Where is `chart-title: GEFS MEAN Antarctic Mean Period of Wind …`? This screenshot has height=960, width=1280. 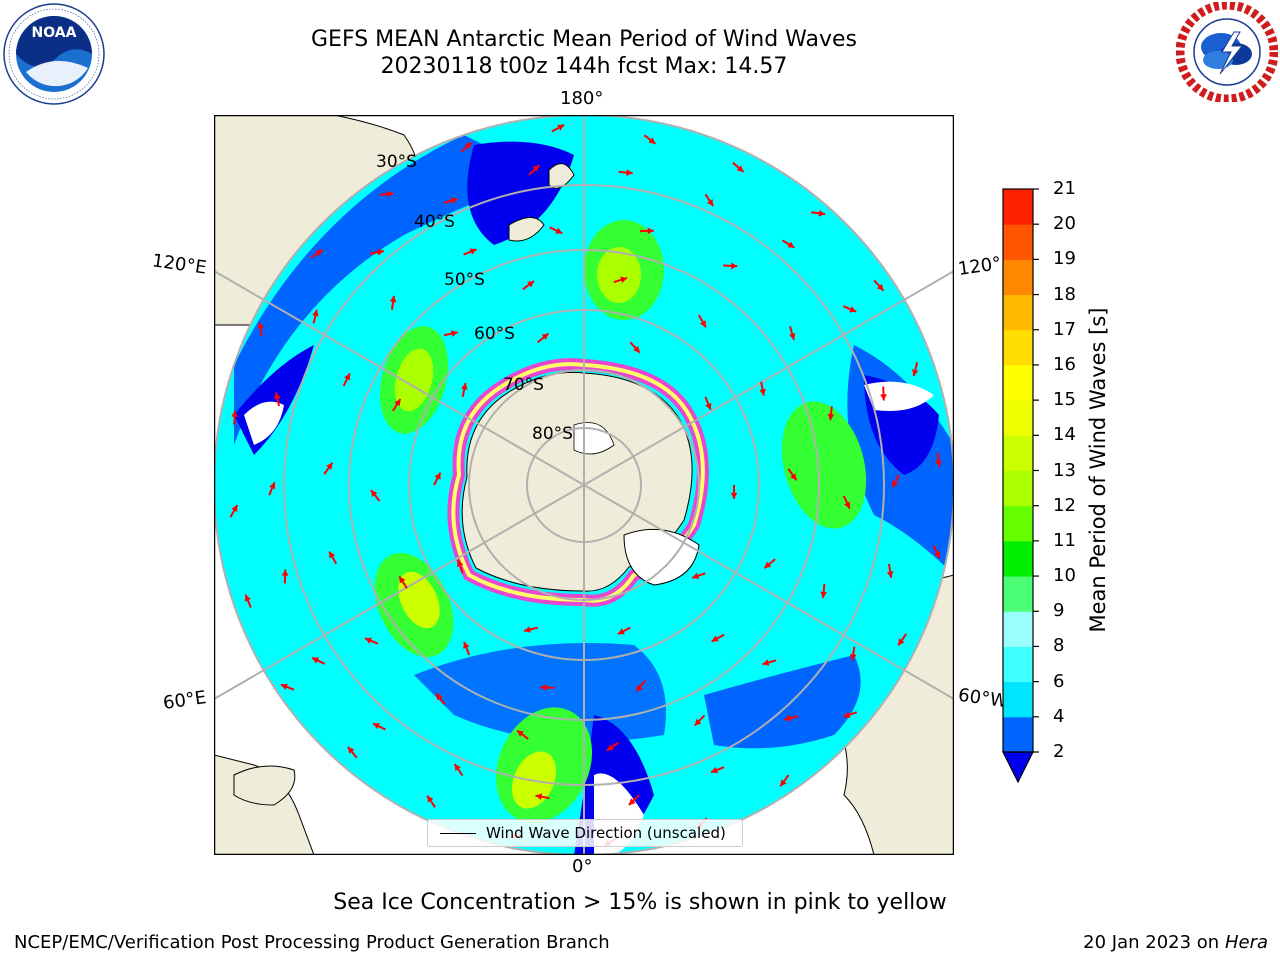 chart-title: GEFS MEAN Antarctic Mean Period of Wind … is located at coordinates (584, 39).